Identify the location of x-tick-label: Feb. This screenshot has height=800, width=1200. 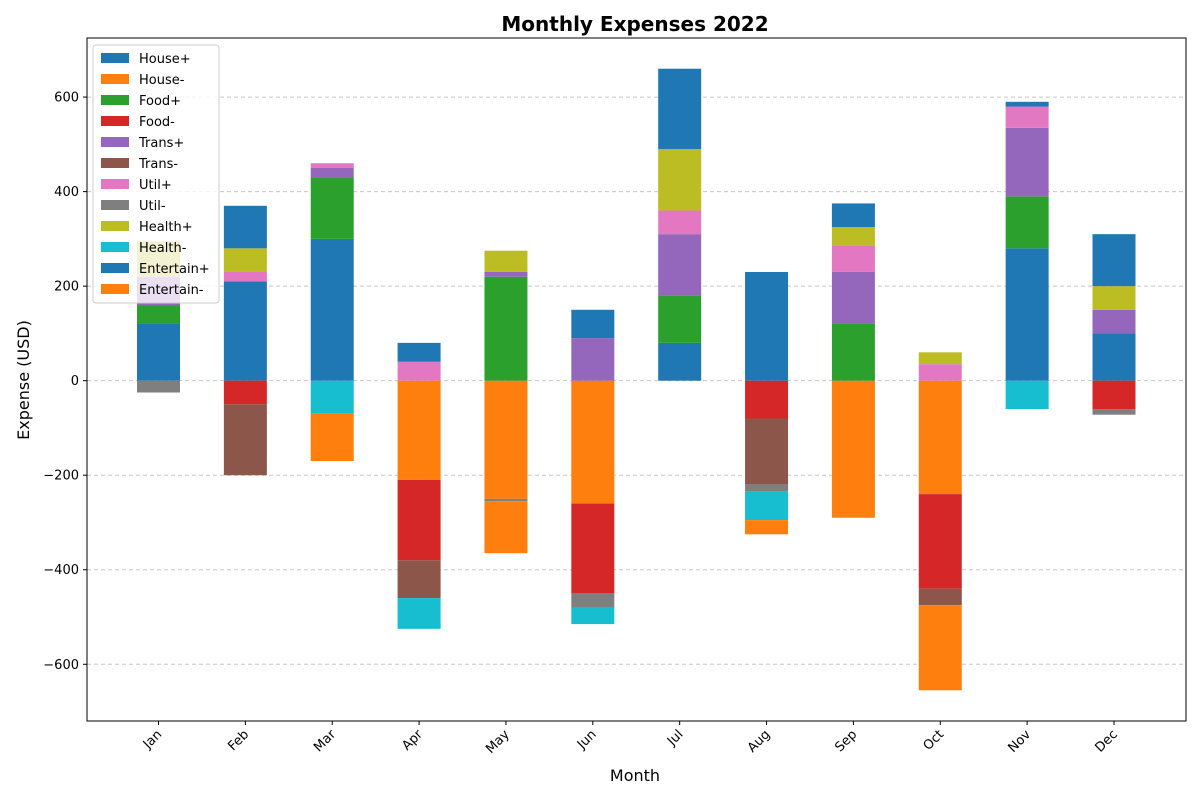
(238, 740).